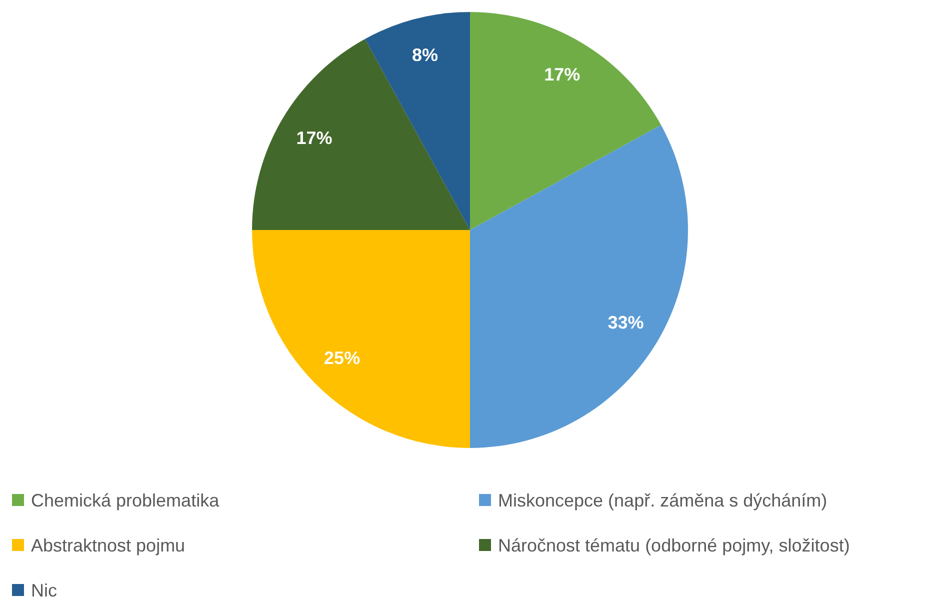  What do you see at coordinates (108, 545) in the screenshot?
I see `legend-label: Abstraktnost pojmu` at bounding box center [108, 545].